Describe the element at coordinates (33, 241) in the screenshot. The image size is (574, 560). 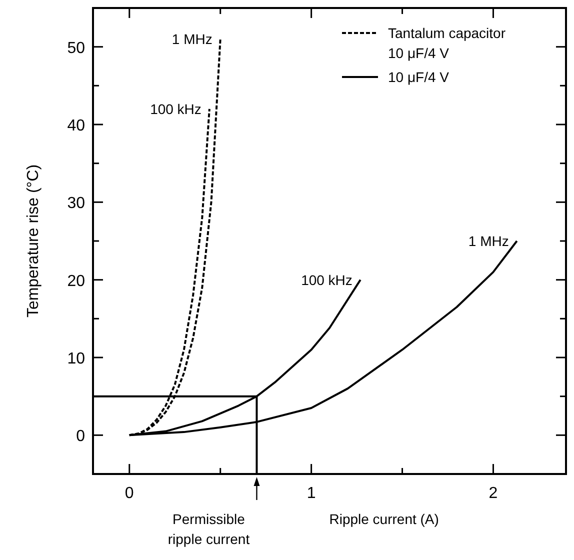
I see `y-axis-title: Temperature rise (°C)` at that location.